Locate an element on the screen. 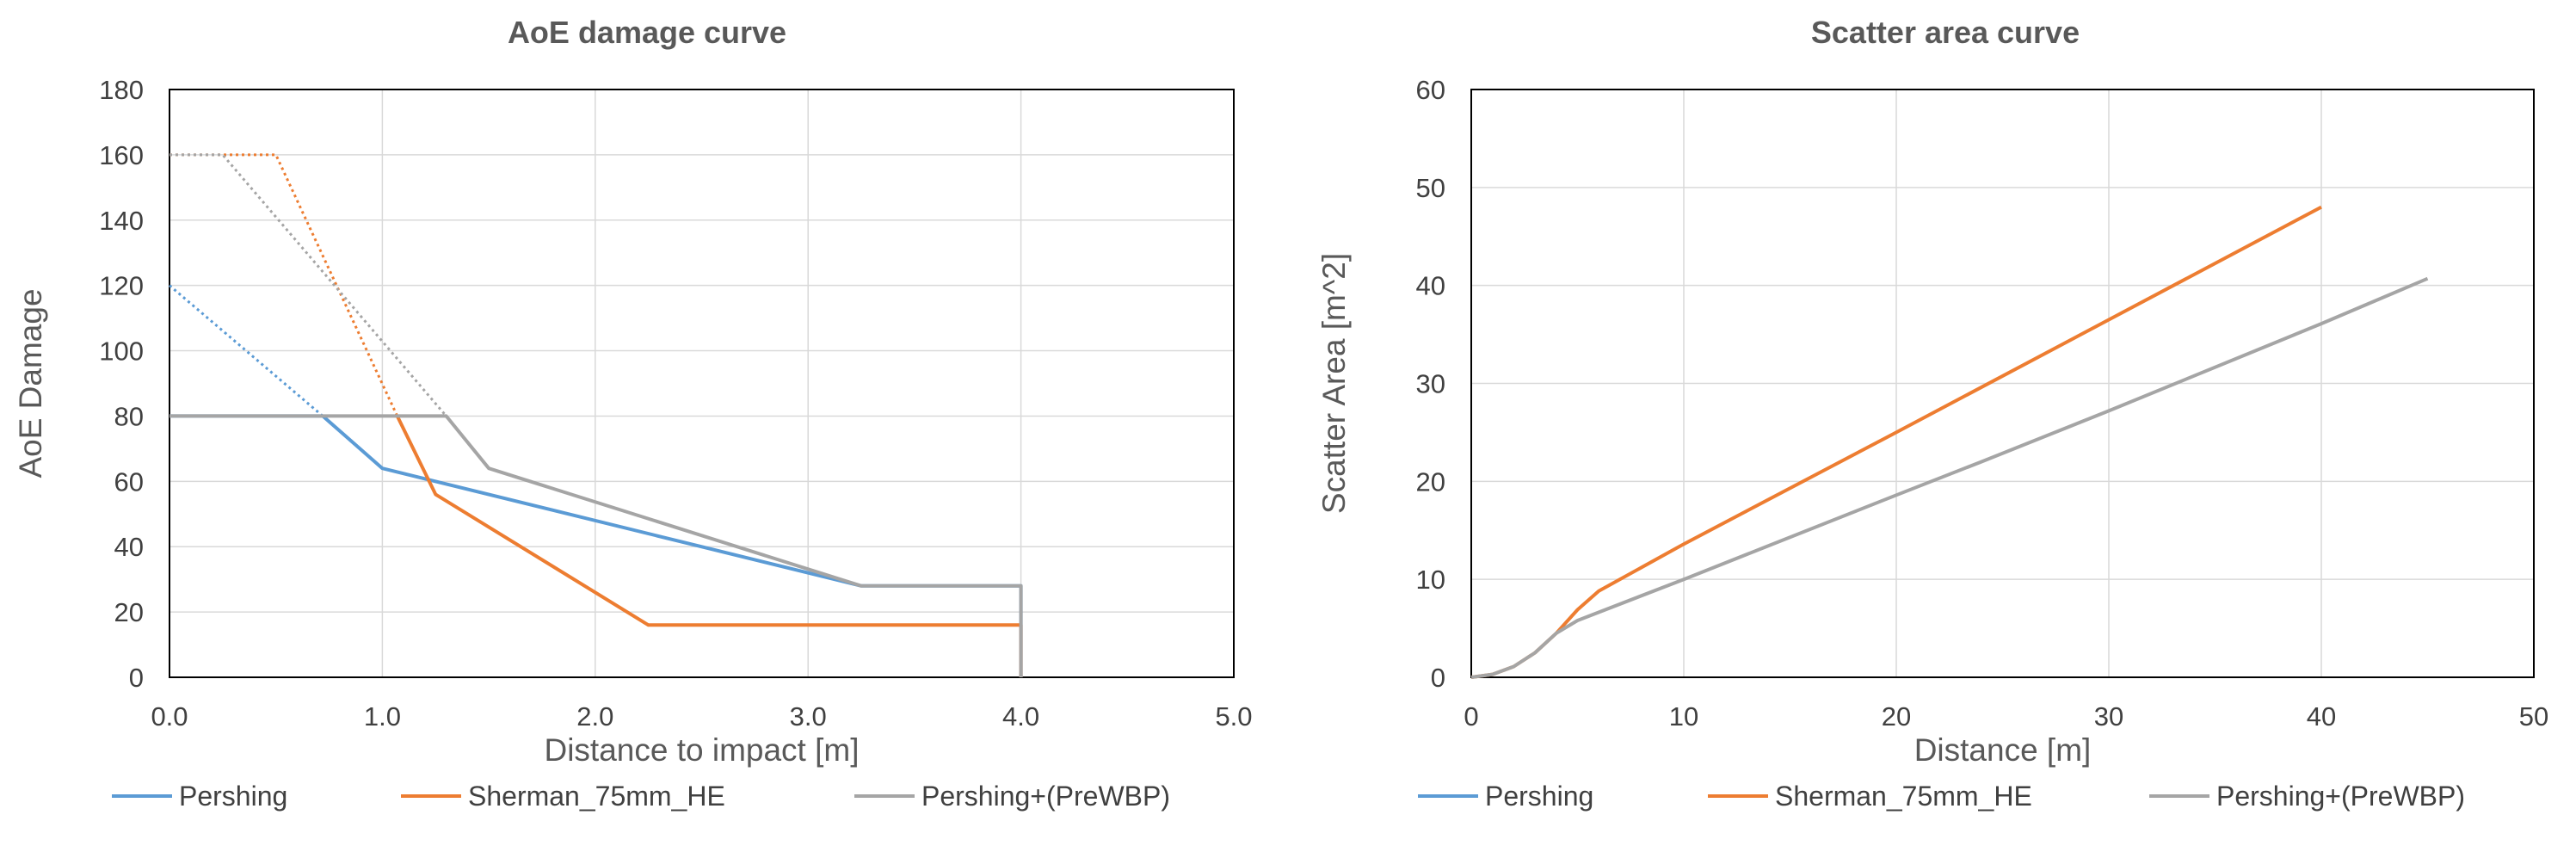 Image resolution: width=2576 pixels, height=852 pixels. series-line is located at coordinates (596, 545).